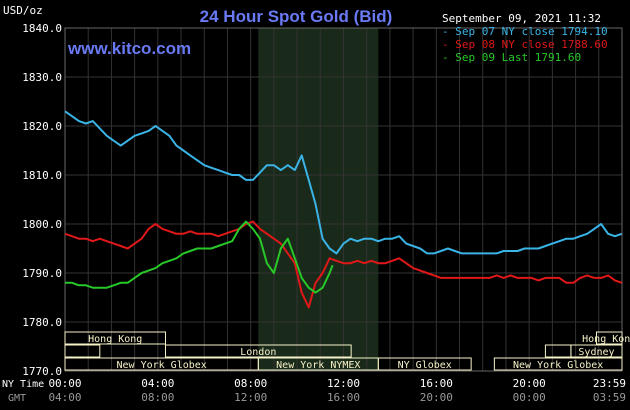 The height and width of the screenshot is (410, 630). Describe the element at coordinates (42, 371) in the screenshot. I see `y-tick-label: 1770.0` at that location.